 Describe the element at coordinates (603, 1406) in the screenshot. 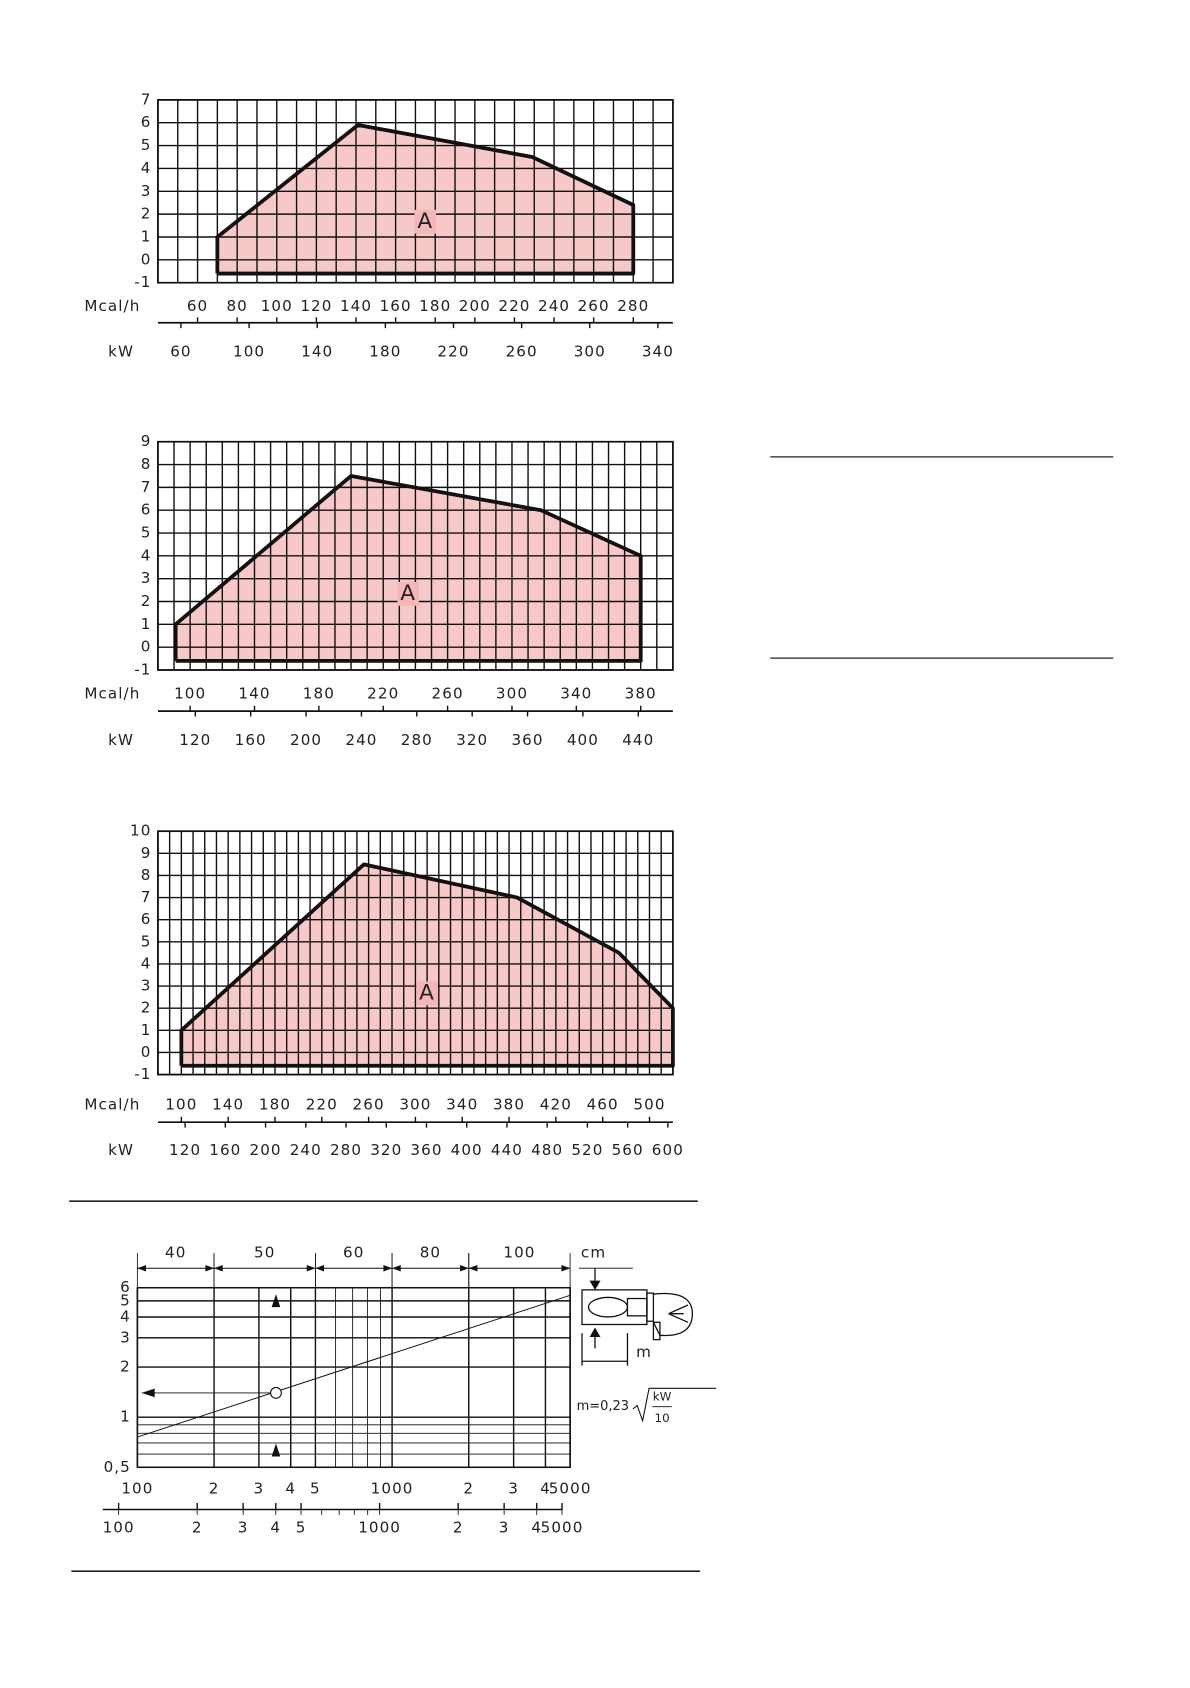

I see `formula-lhs: m=0,23` at that location.